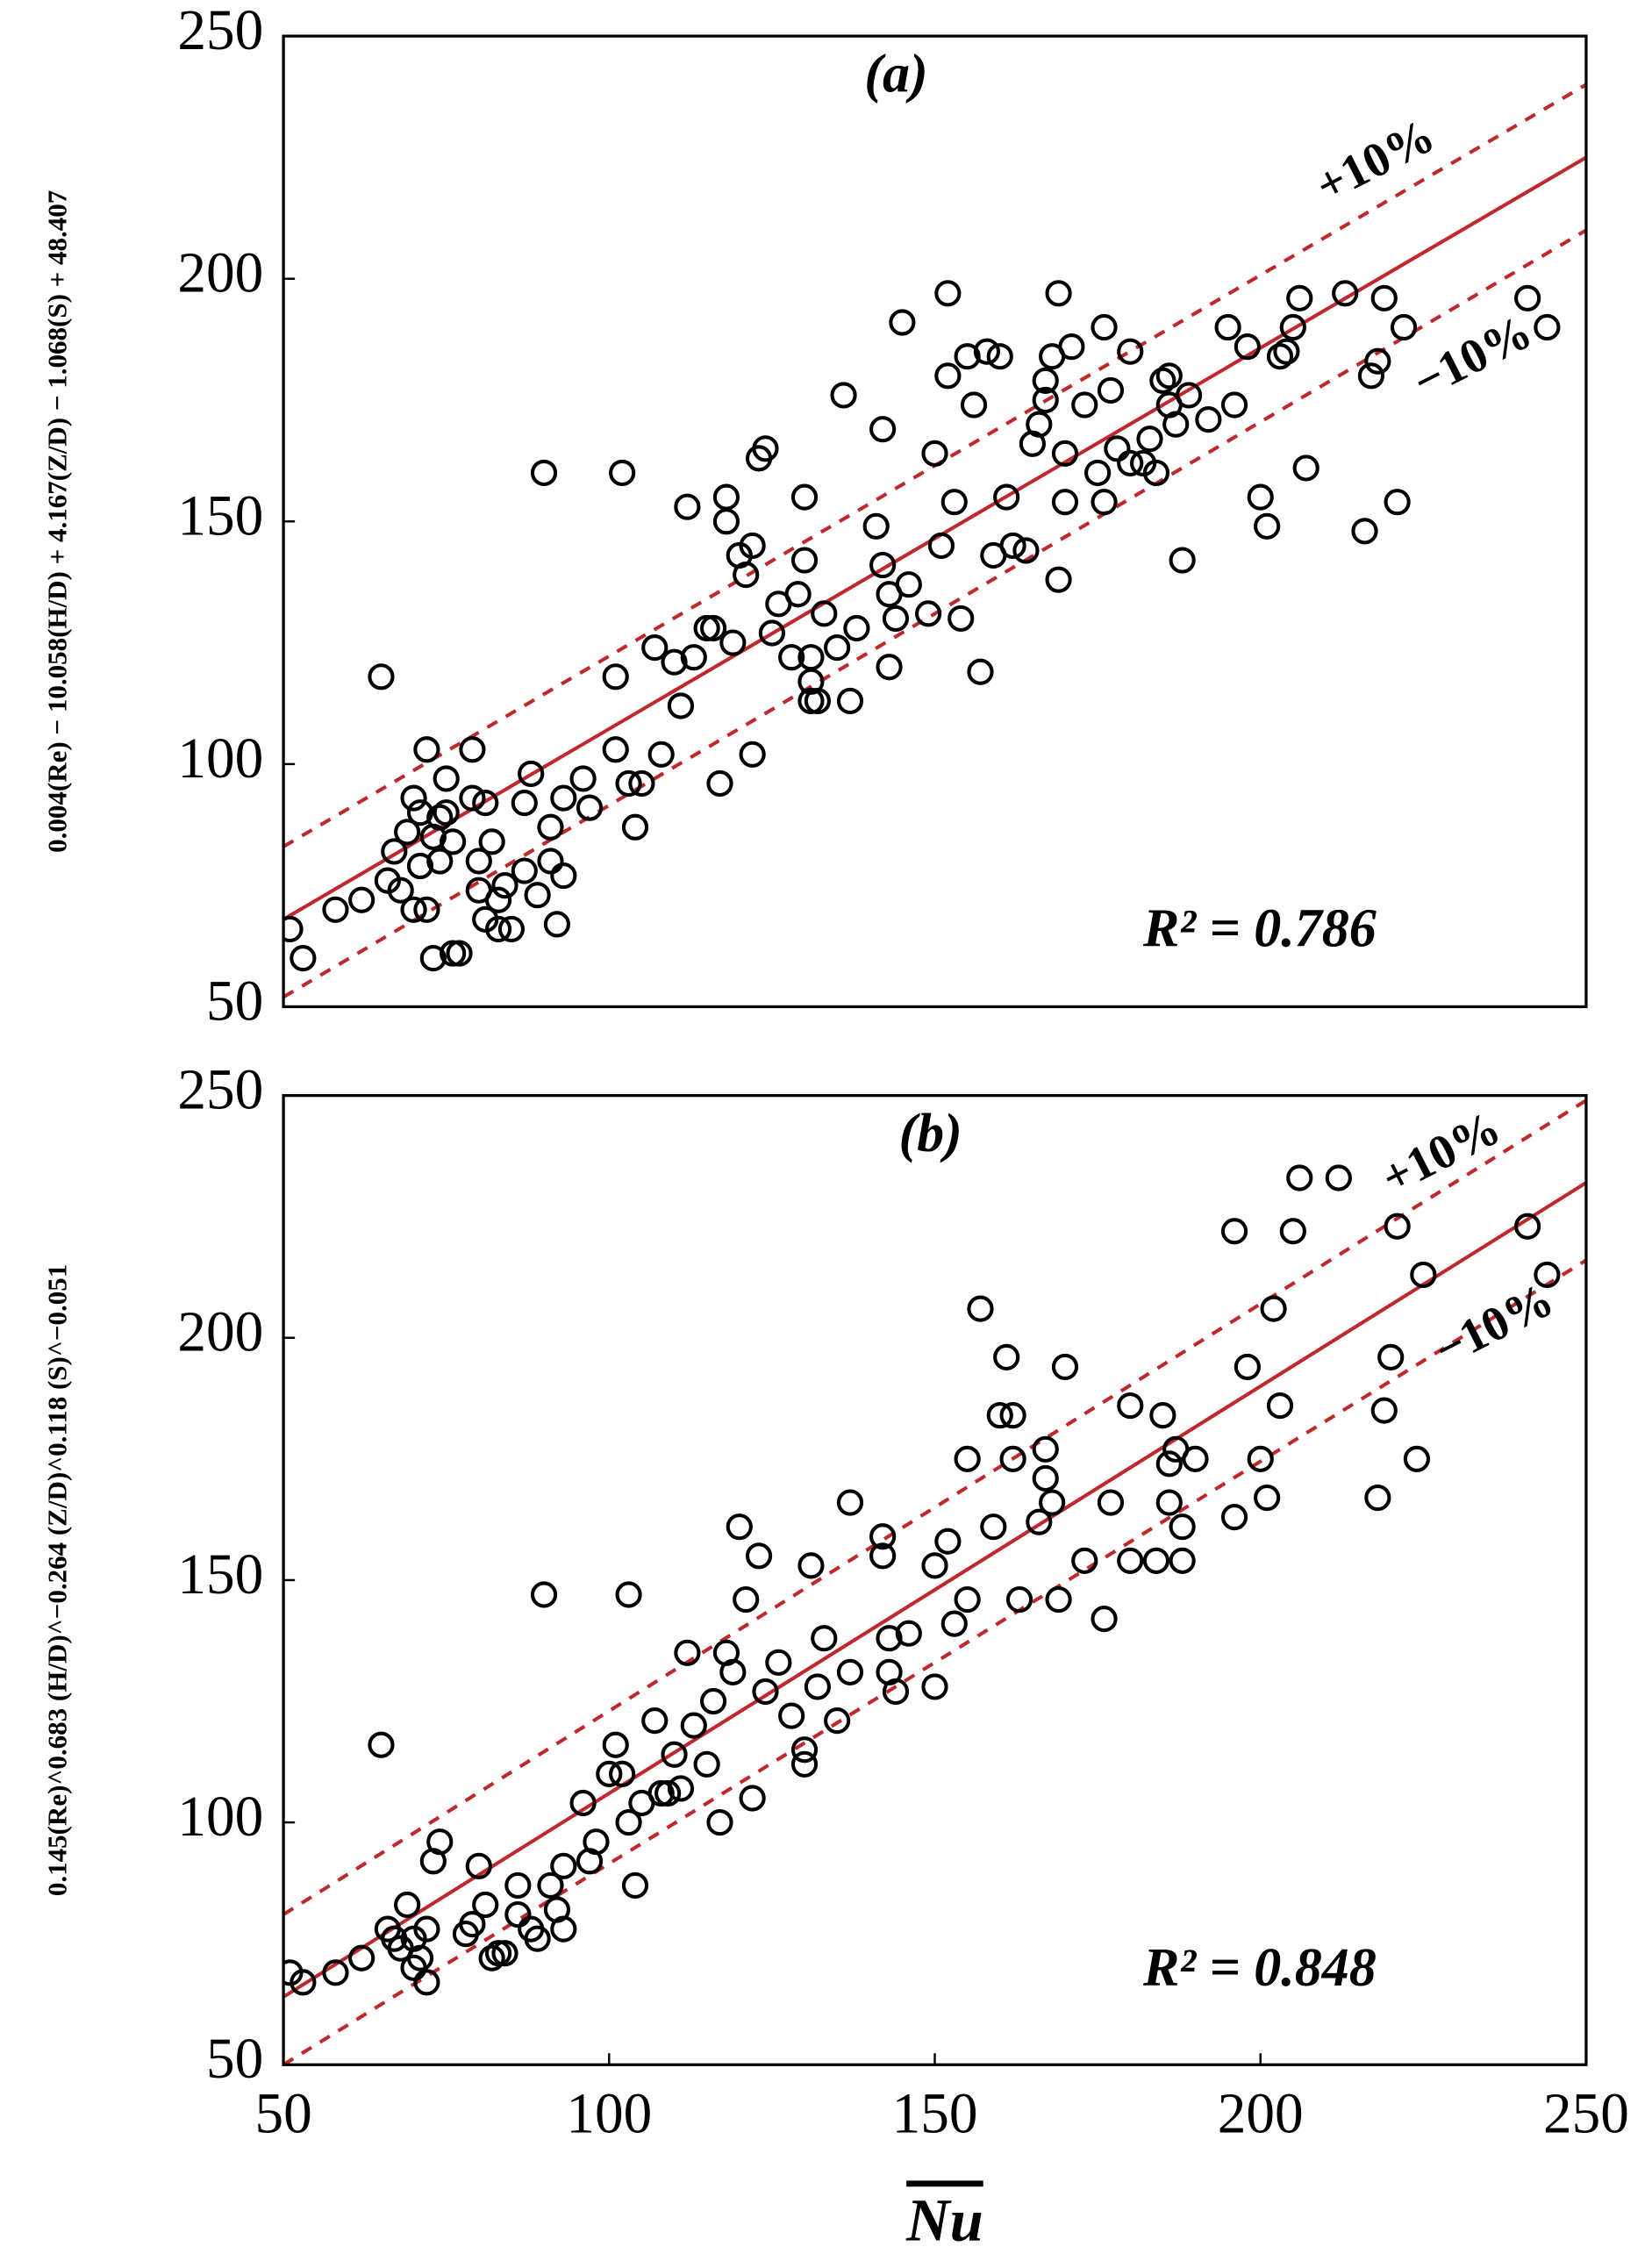  Describe the element at coordinates (220, 273) in the screenshot. I see `y-tick-label: 200` at that location.